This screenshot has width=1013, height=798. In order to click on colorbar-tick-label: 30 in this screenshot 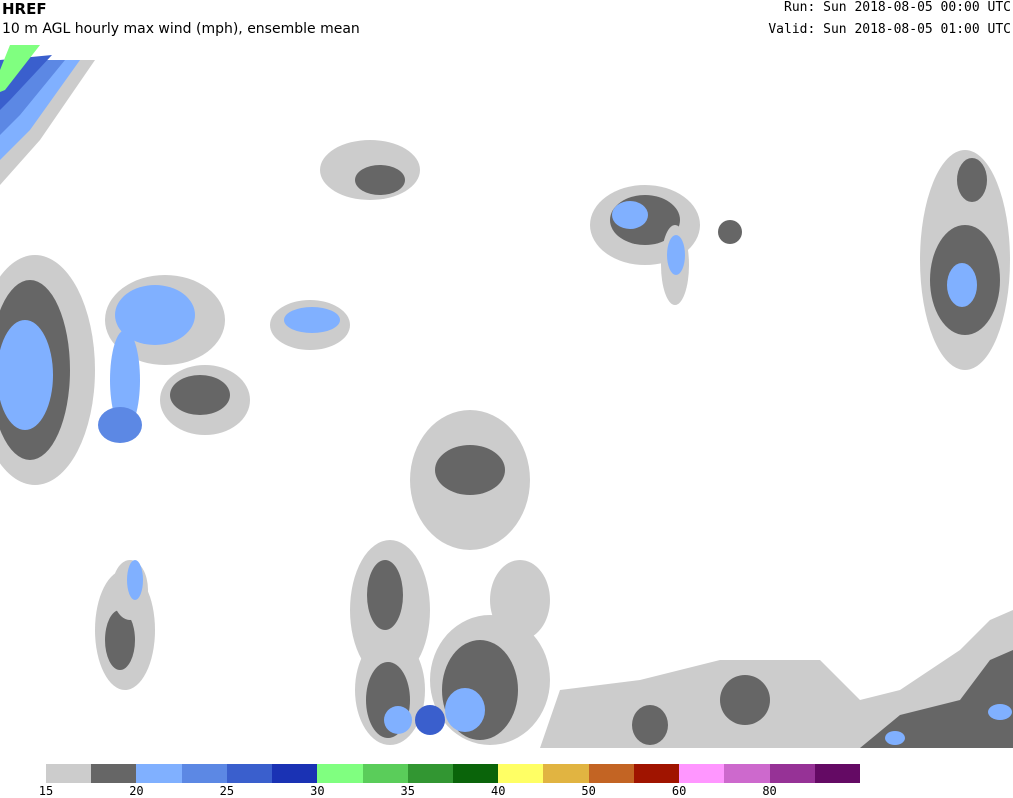, I will do `click(317, 791)`.